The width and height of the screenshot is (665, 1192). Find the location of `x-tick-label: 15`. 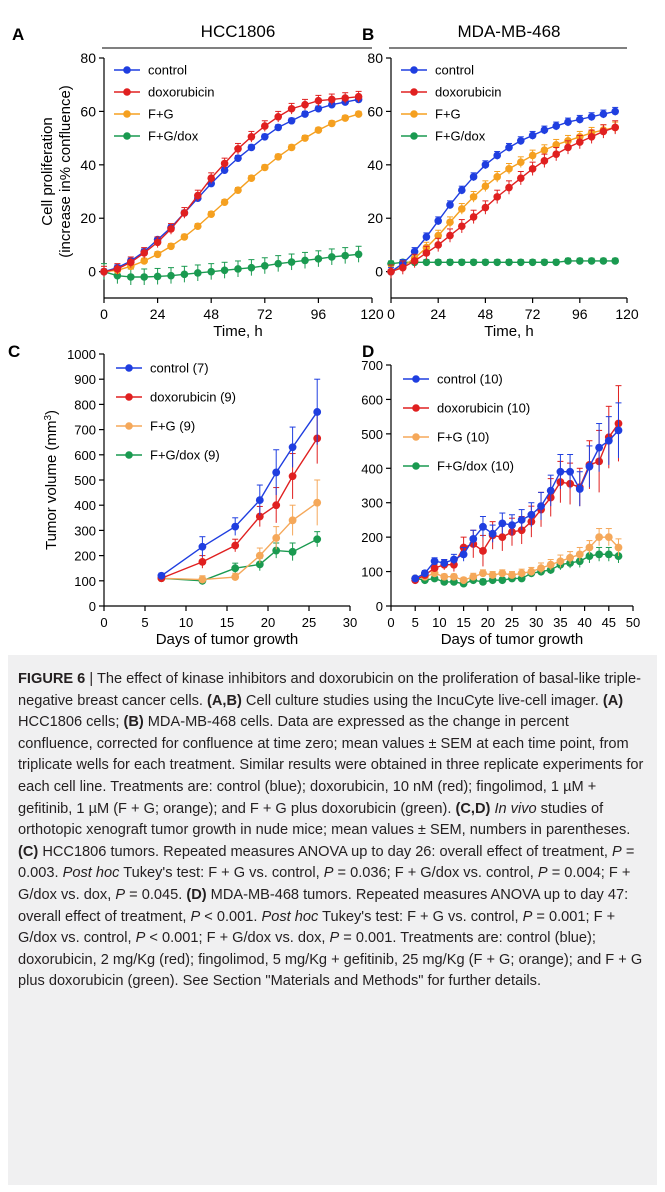

x-tick-label: 15 is located at coordinates (463, 622).